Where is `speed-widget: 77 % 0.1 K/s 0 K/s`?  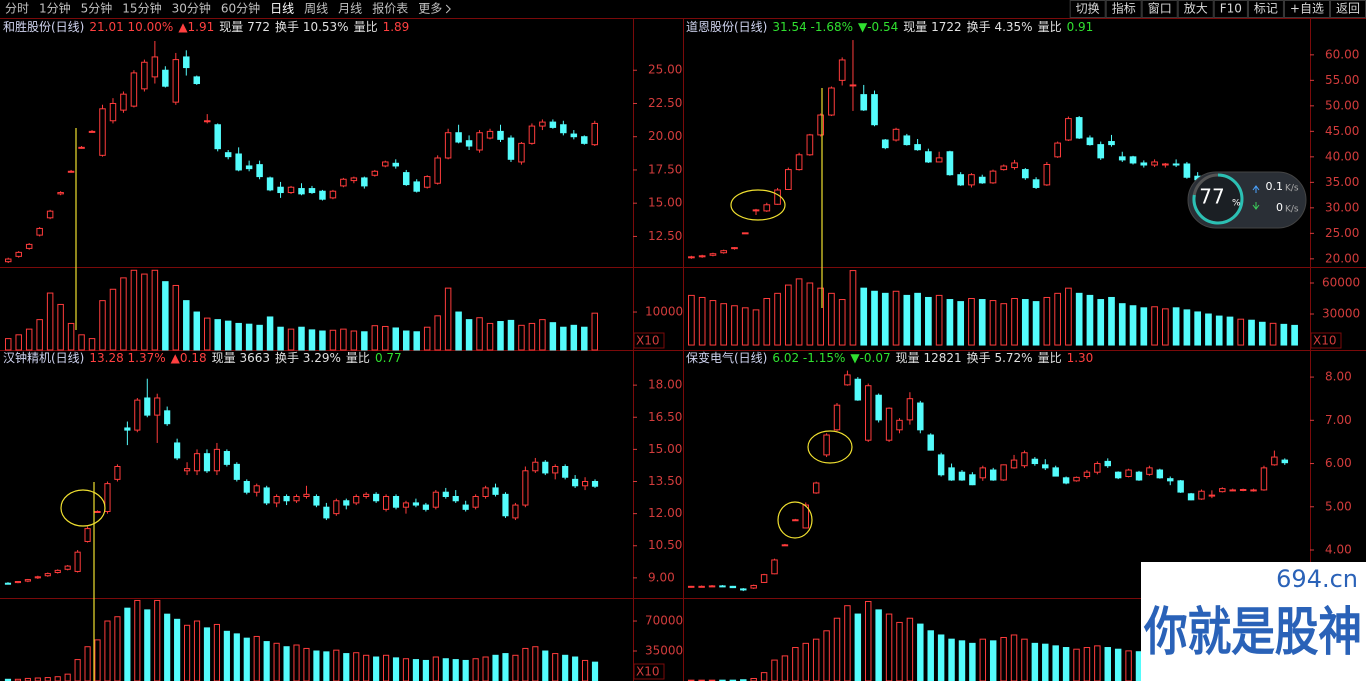
speed-widget: 77 % 0.1 K/s 0 K/s is located at coordinates (1247, 200).